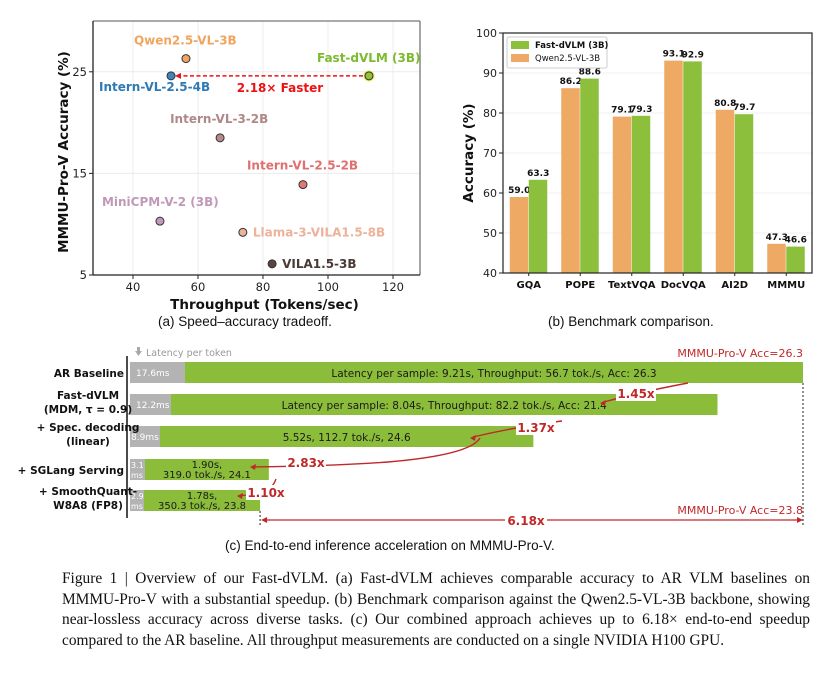 Image resolution: width=837 pixels, height=684 pixels. I want to click on latency-row: 3.1ms 1.90s,319.0 tok./s, 24.1, so click(199, 470).